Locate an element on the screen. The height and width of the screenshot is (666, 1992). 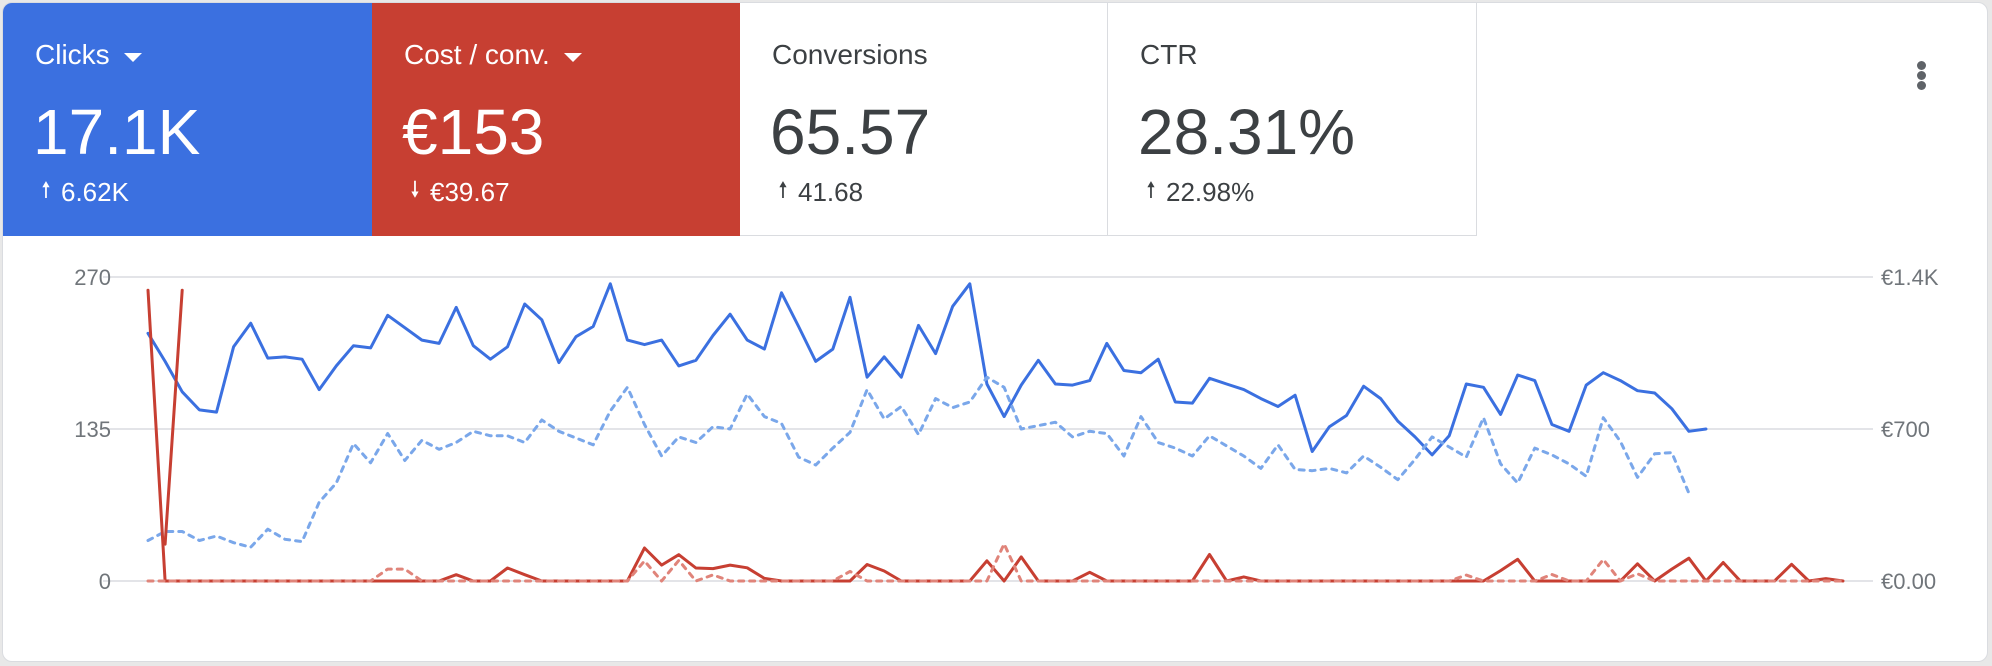
scorecard-cost-delta-row: 🠗 €39.67 is located at coordinates (457, 192).